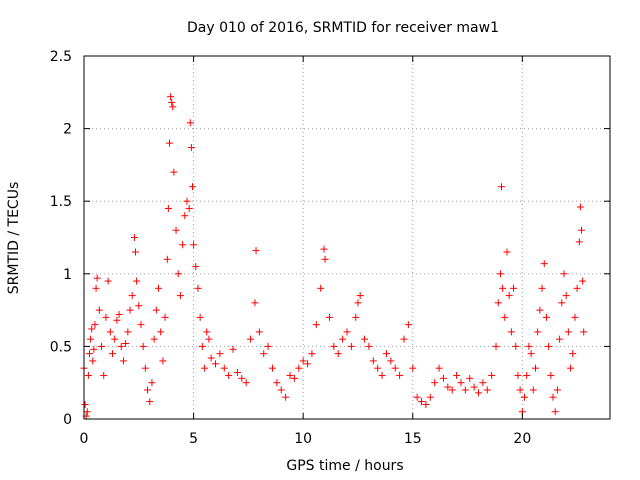  What do you see at coordinates (61, 57) in the screenshot?
I see `y-tick-label: 2.5` at bounding box center [61, 57].